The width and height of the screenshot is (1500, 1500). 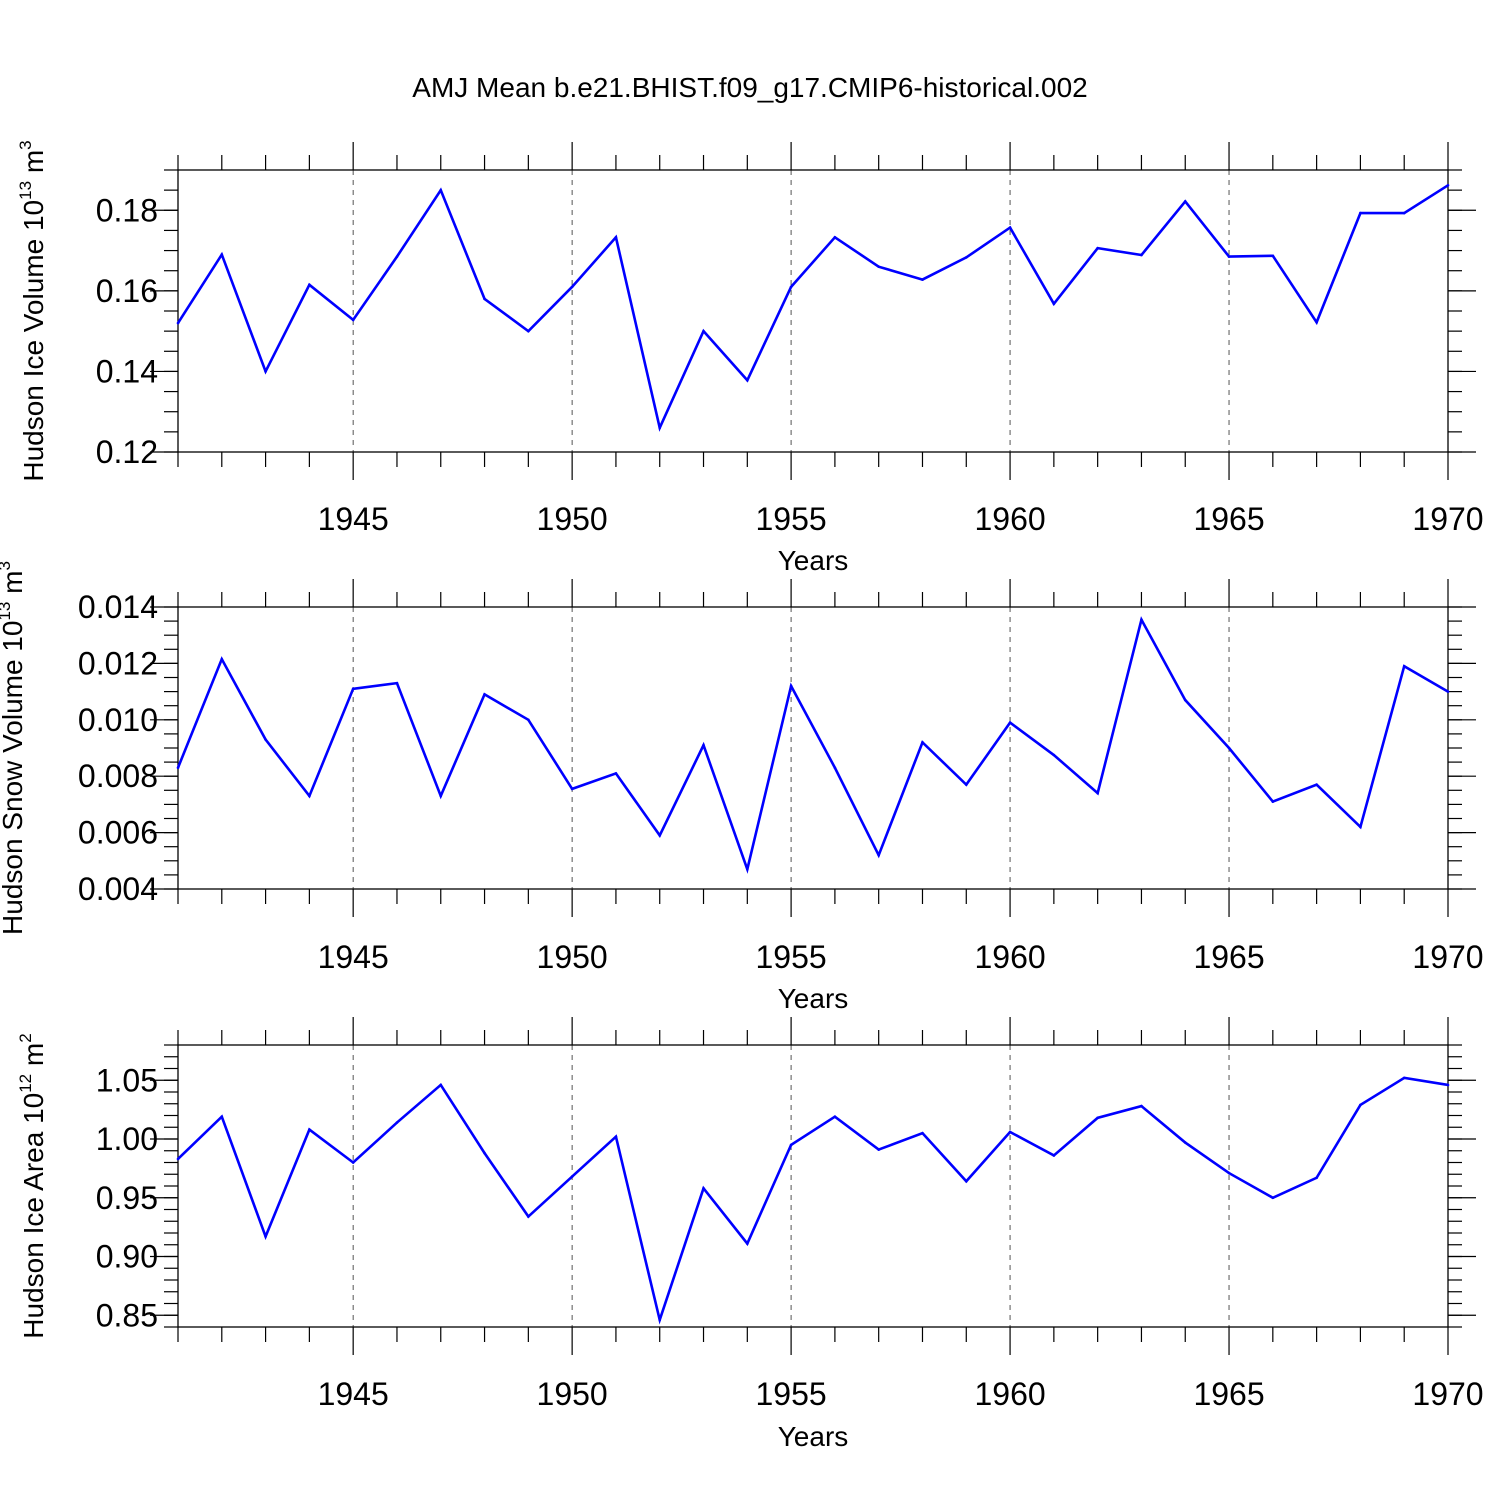 What do you see at coordinates (32, 310) in the screenshot?
I see `y-axis-label: Hudson Ice Volume 1013 m3` at bounding box center [32, 310].